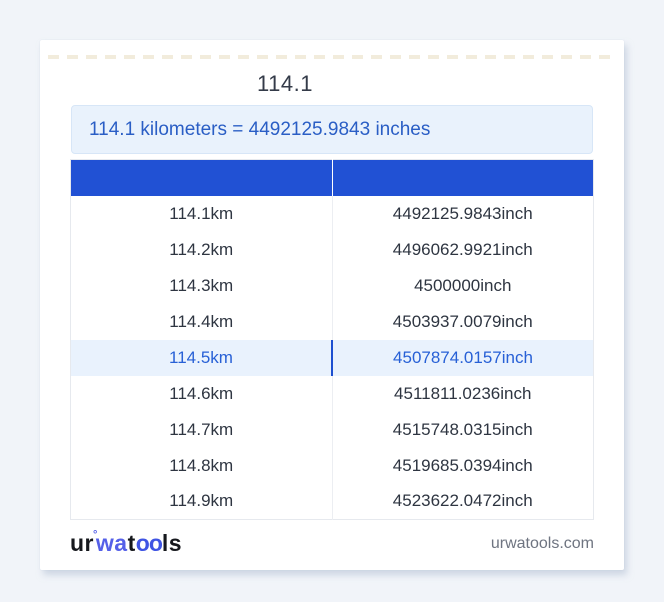 Image resolution: width=664 pixels, height=602 pixels. Describe the element at coordinates (332, 57) in the screenshot. I see `ad-placeholder-dashes` at that location.